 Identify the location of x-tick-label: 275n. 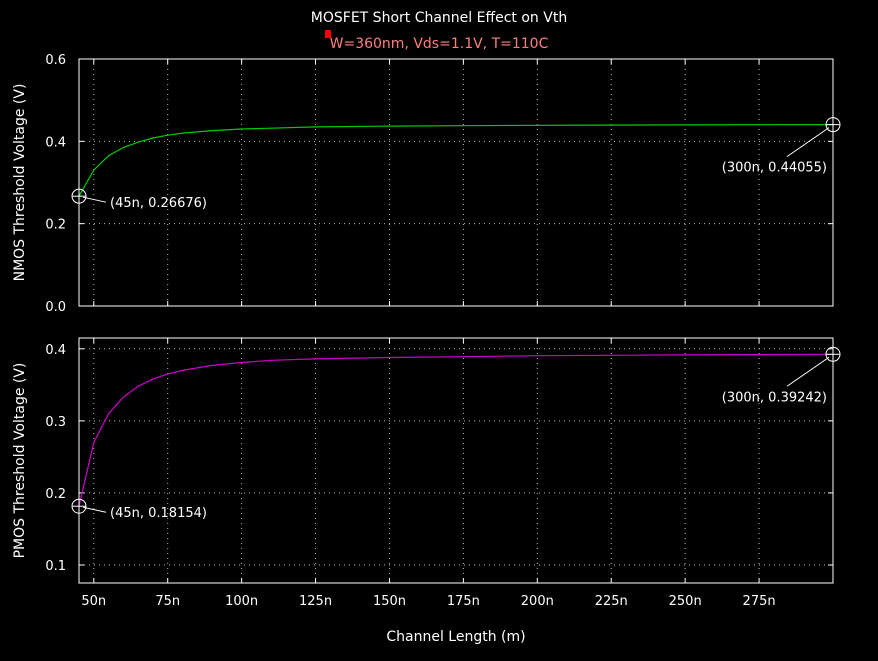
(759, 601).